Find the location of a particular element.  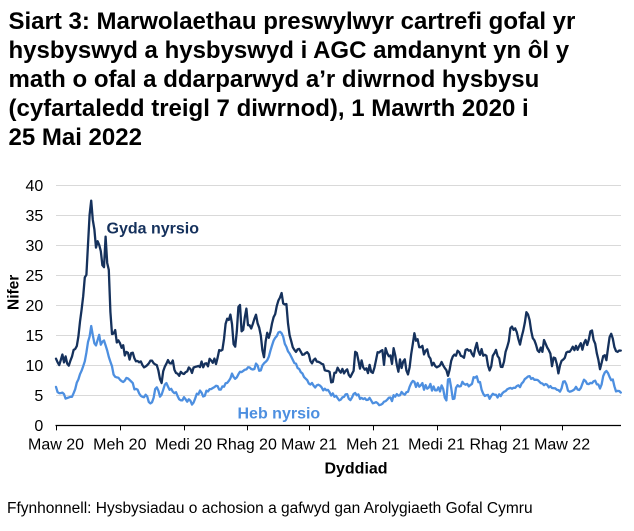

svg-text: 20 is located at coordinates (35, 306).